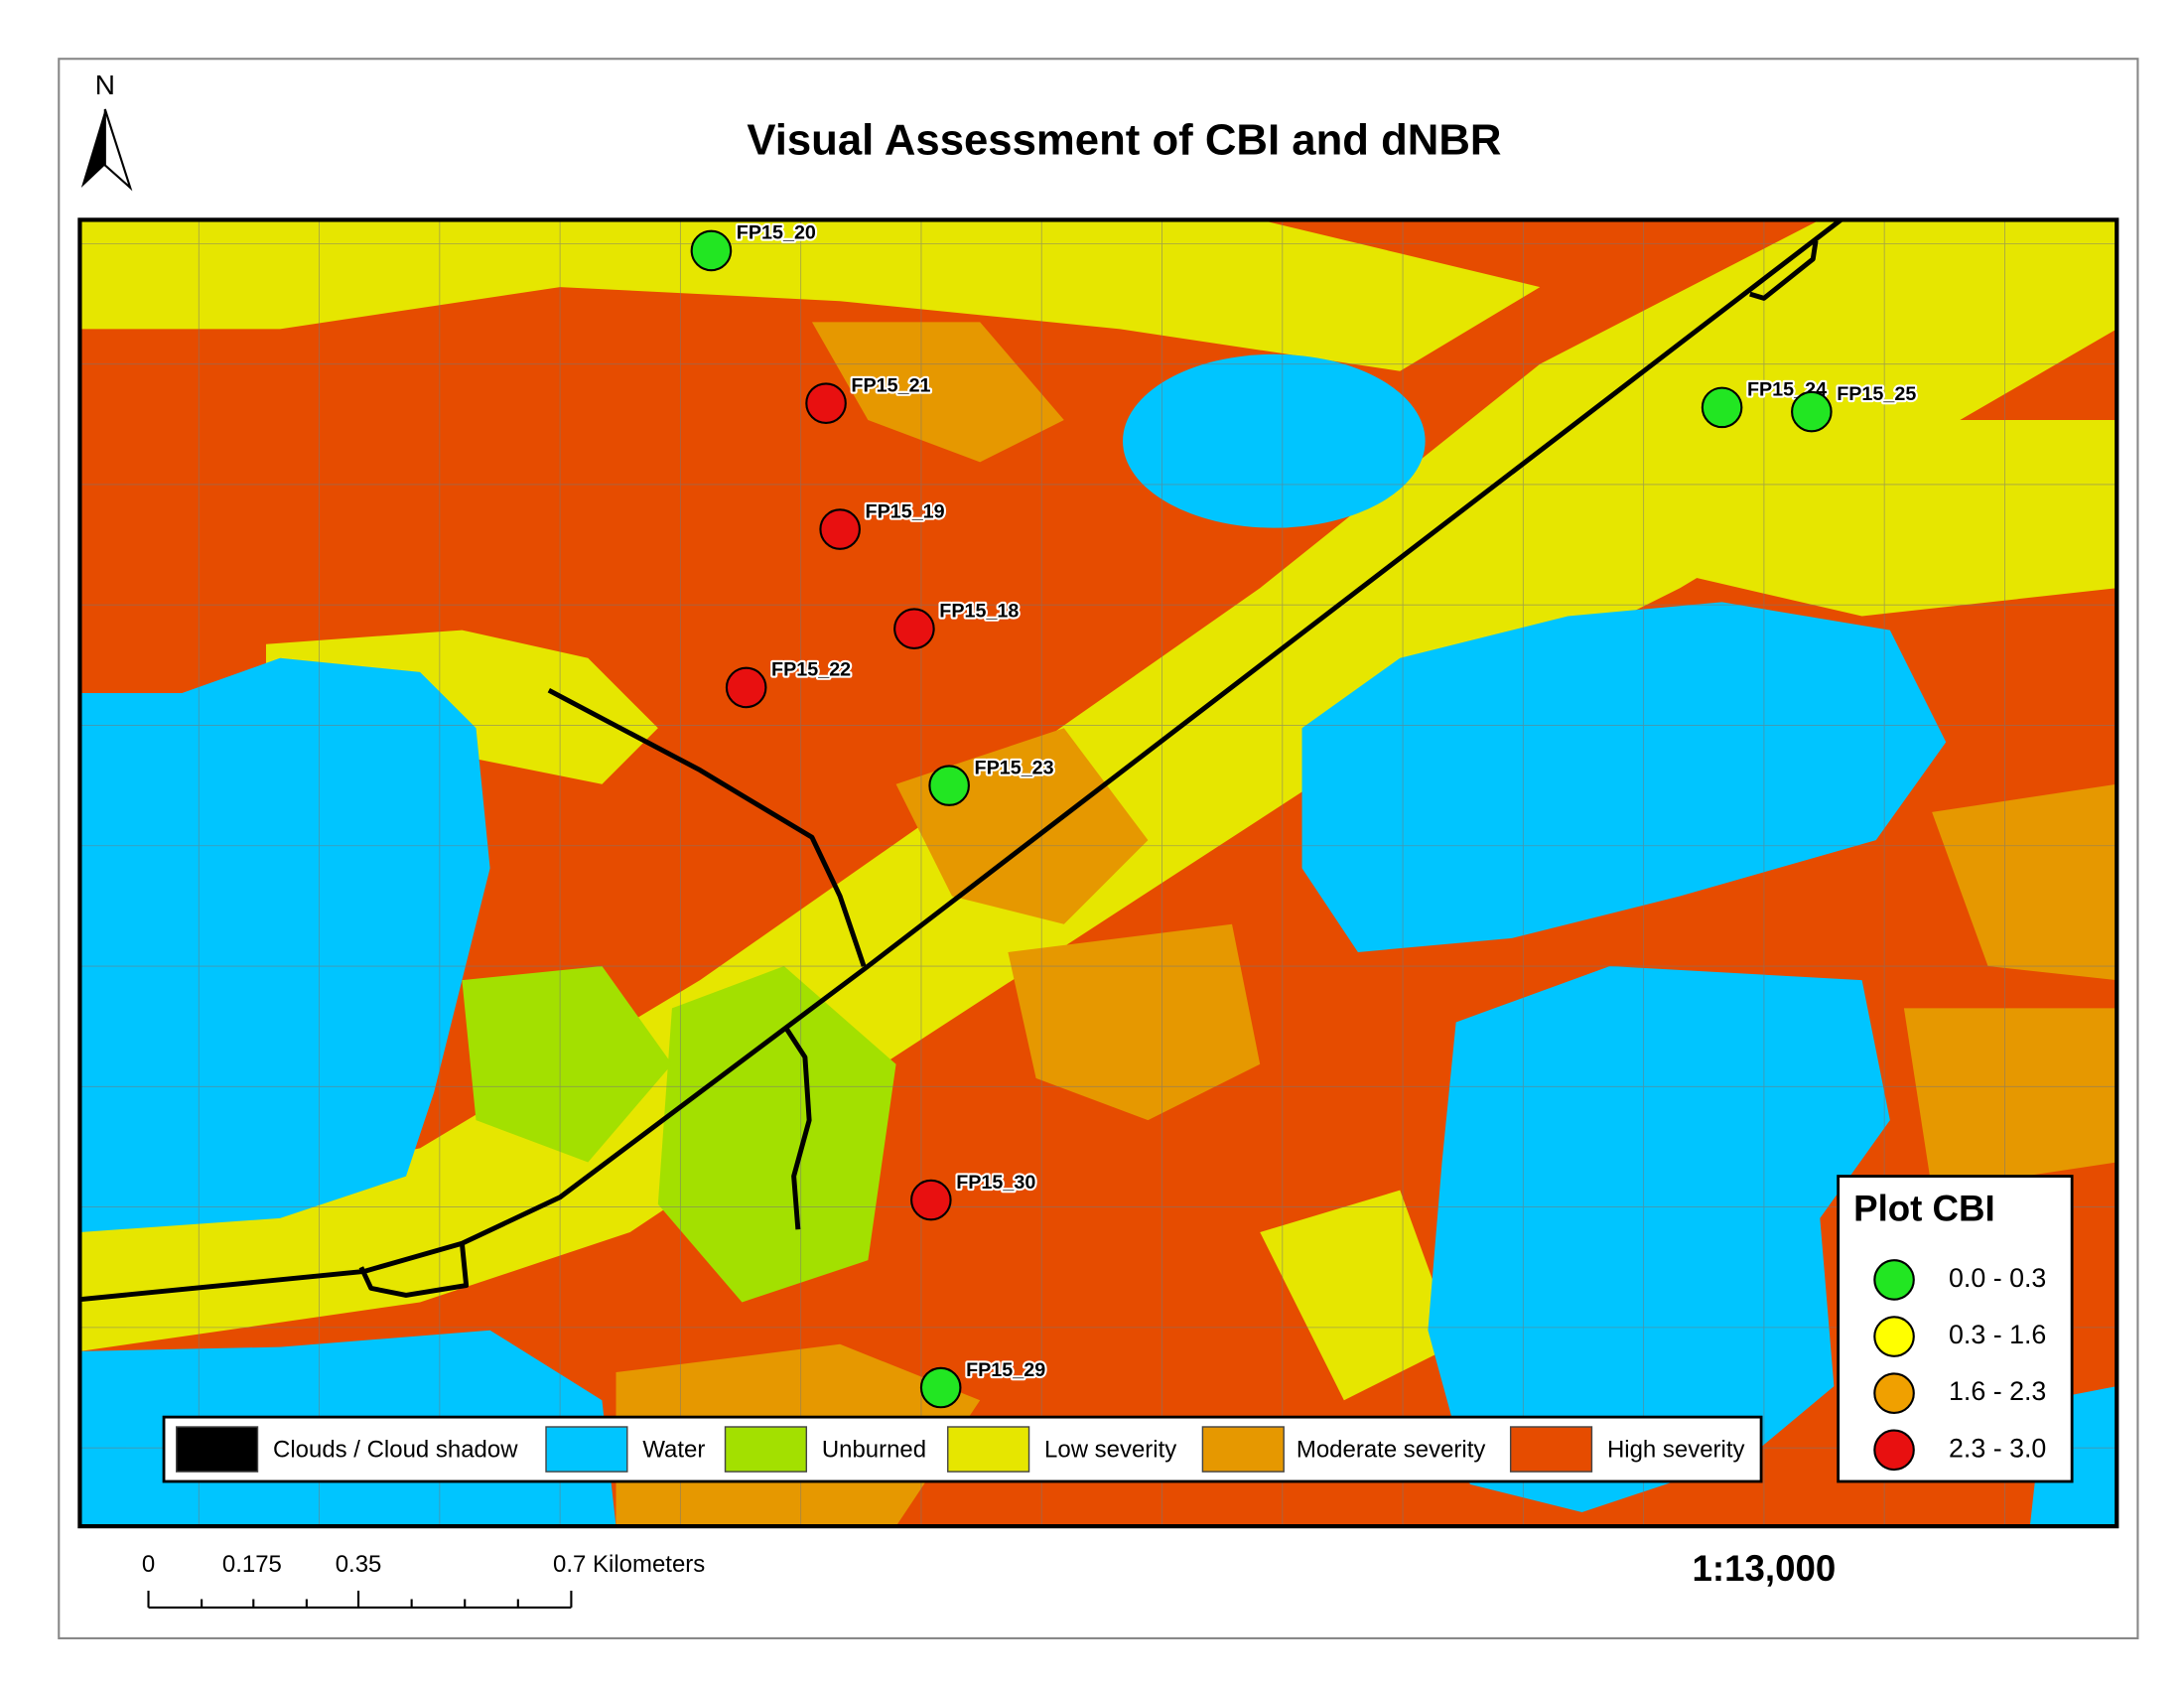 The height and width of the screenshot is (1688, 2184). What do you see at coordinates (1124, 139) in the screenshot?
I see `map-title: Visual Assessment of CBI and dNBR` at bounding box center [1124, 139].